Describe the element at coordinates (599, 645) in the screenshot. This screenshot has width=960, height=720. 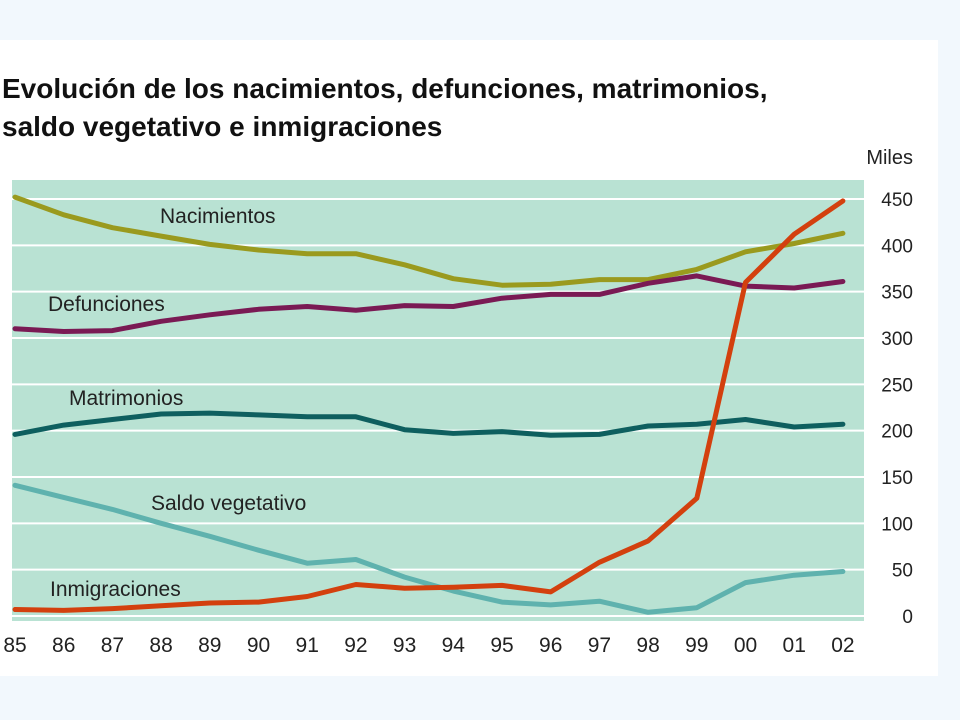
I see `x-tick-label: 97` at that location.